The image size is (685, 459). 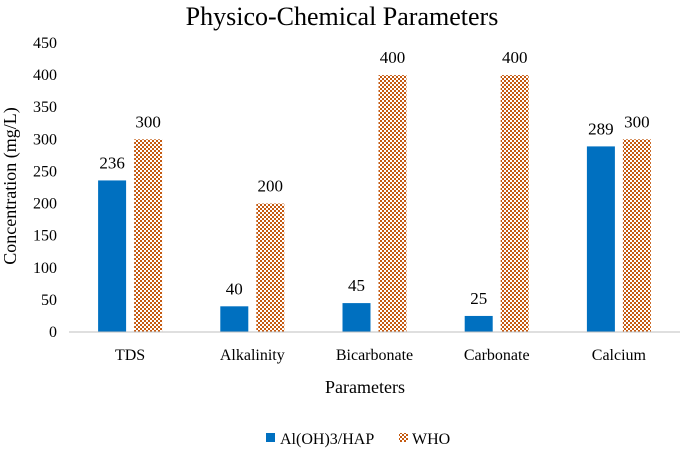 I want to click on data-label-series-1: 236, so click(x=112, y=162).